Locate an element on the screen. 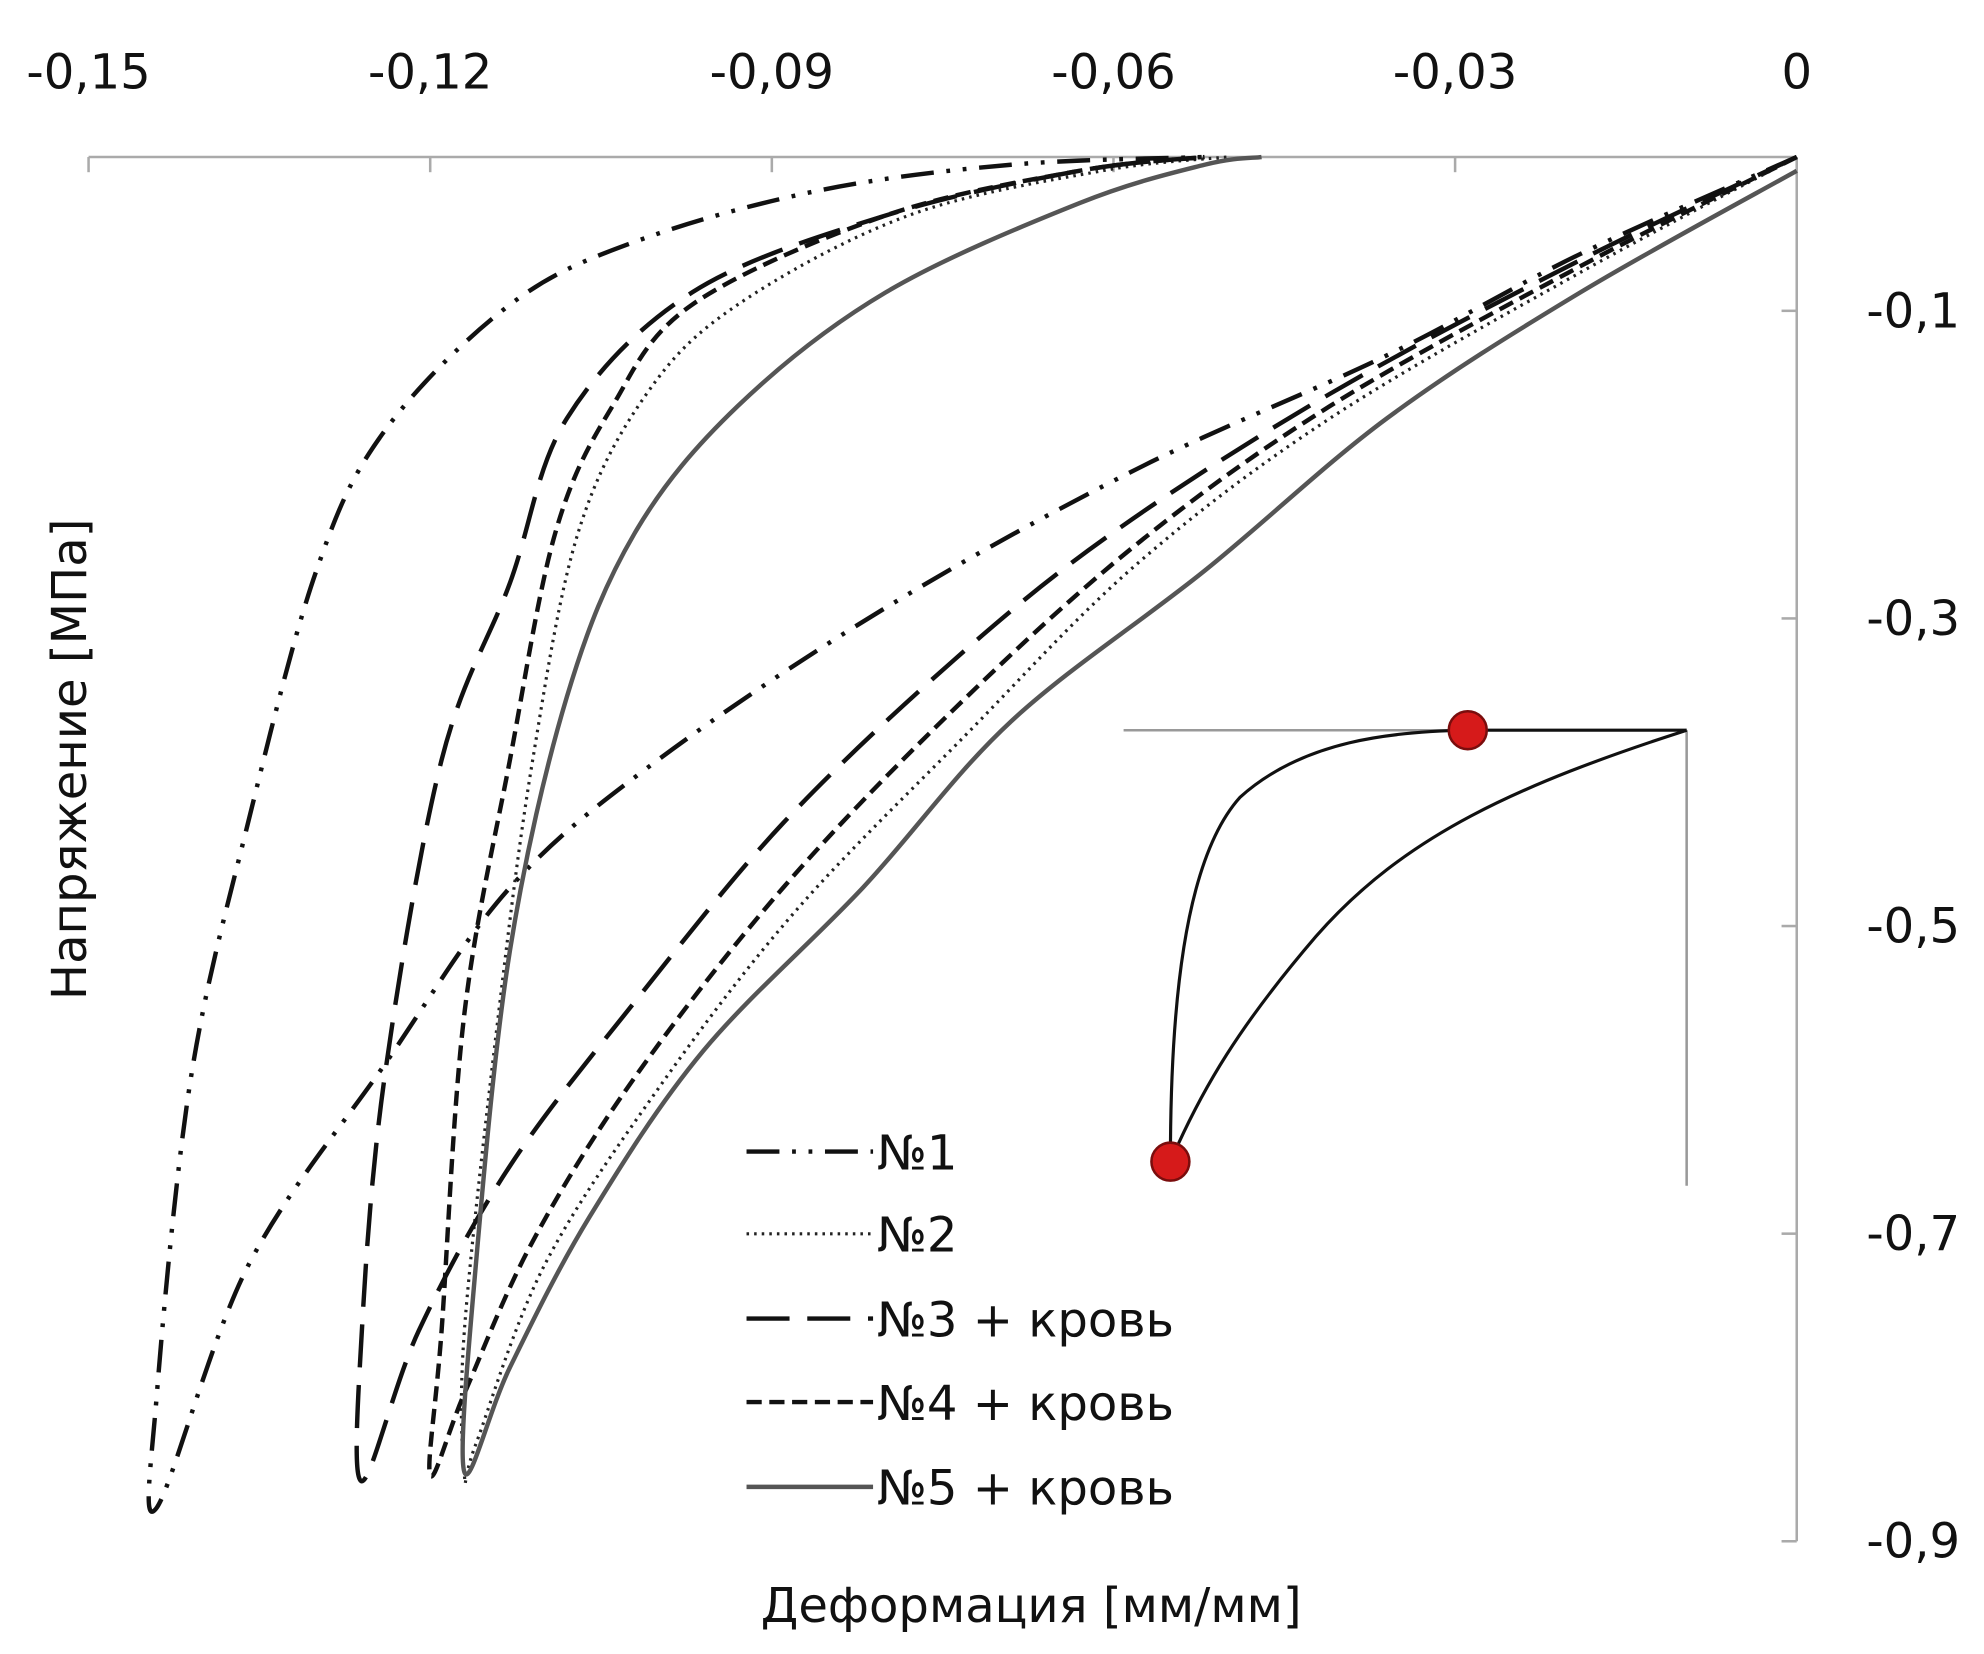  x-axis-title: Деформация [мм/мм] is located at coordinates (1031, 1606).